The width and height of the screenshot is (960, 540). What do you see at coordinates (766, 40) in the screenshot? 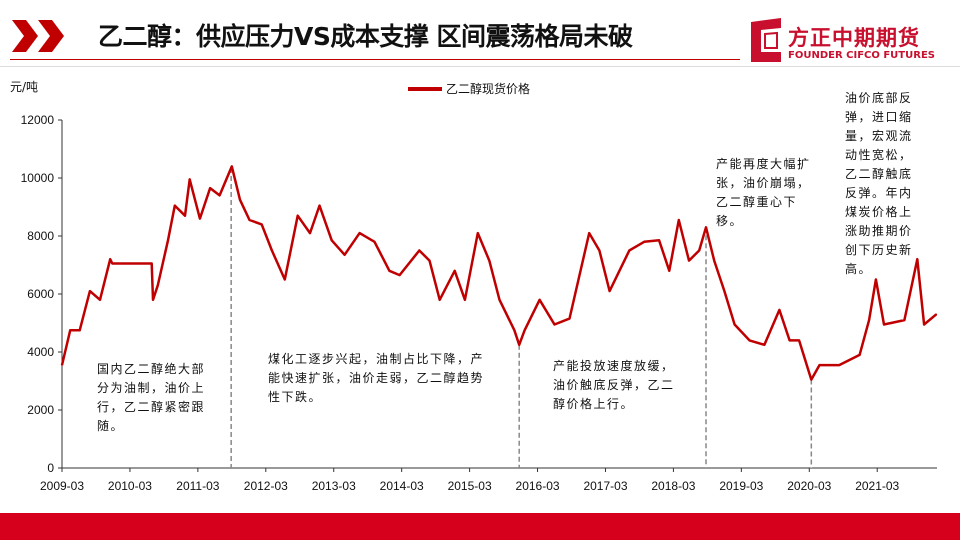
I see `company-logo-icon` at bounding box center [766, 40].